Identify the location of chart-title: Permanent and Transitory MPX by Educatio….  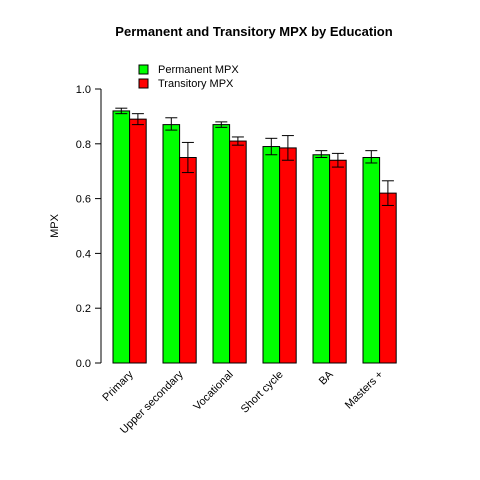
(253, 31).